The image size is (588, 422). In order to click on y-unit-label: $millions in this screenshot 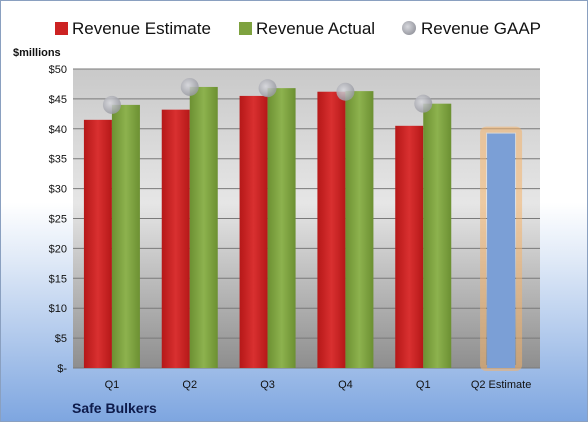, I will do `click(37, 53)`.